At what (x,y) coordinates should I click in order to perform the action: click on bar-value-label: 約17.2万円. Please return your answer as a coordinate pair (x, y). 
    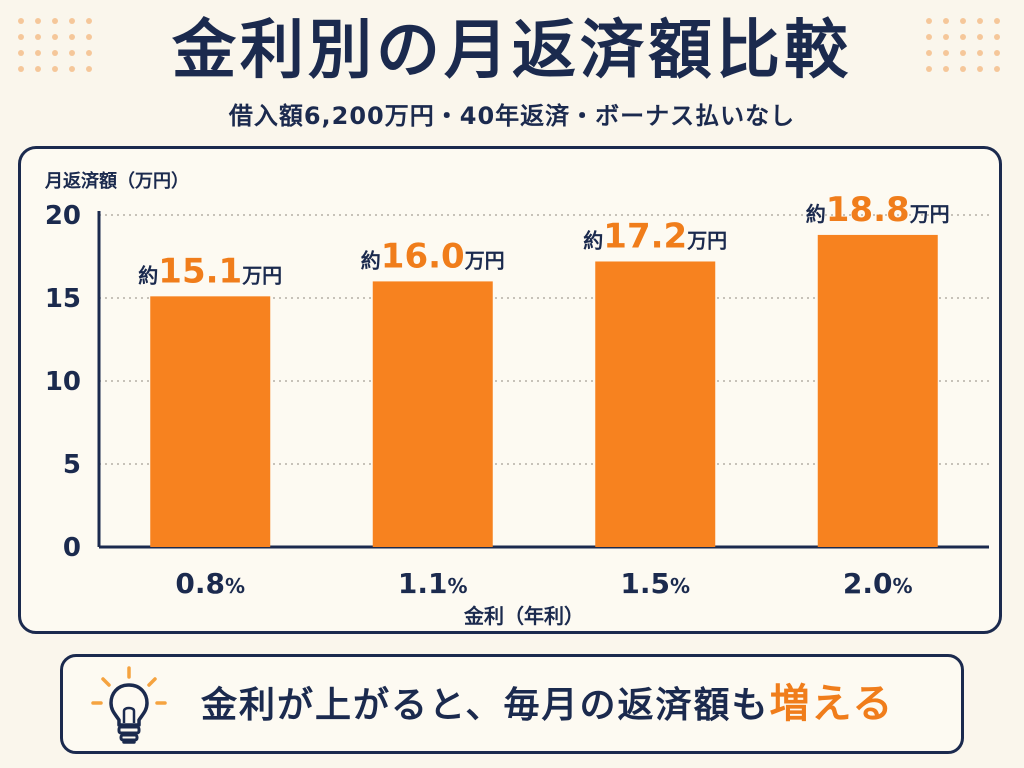
    Looking at the image, I should click on (655, 236).